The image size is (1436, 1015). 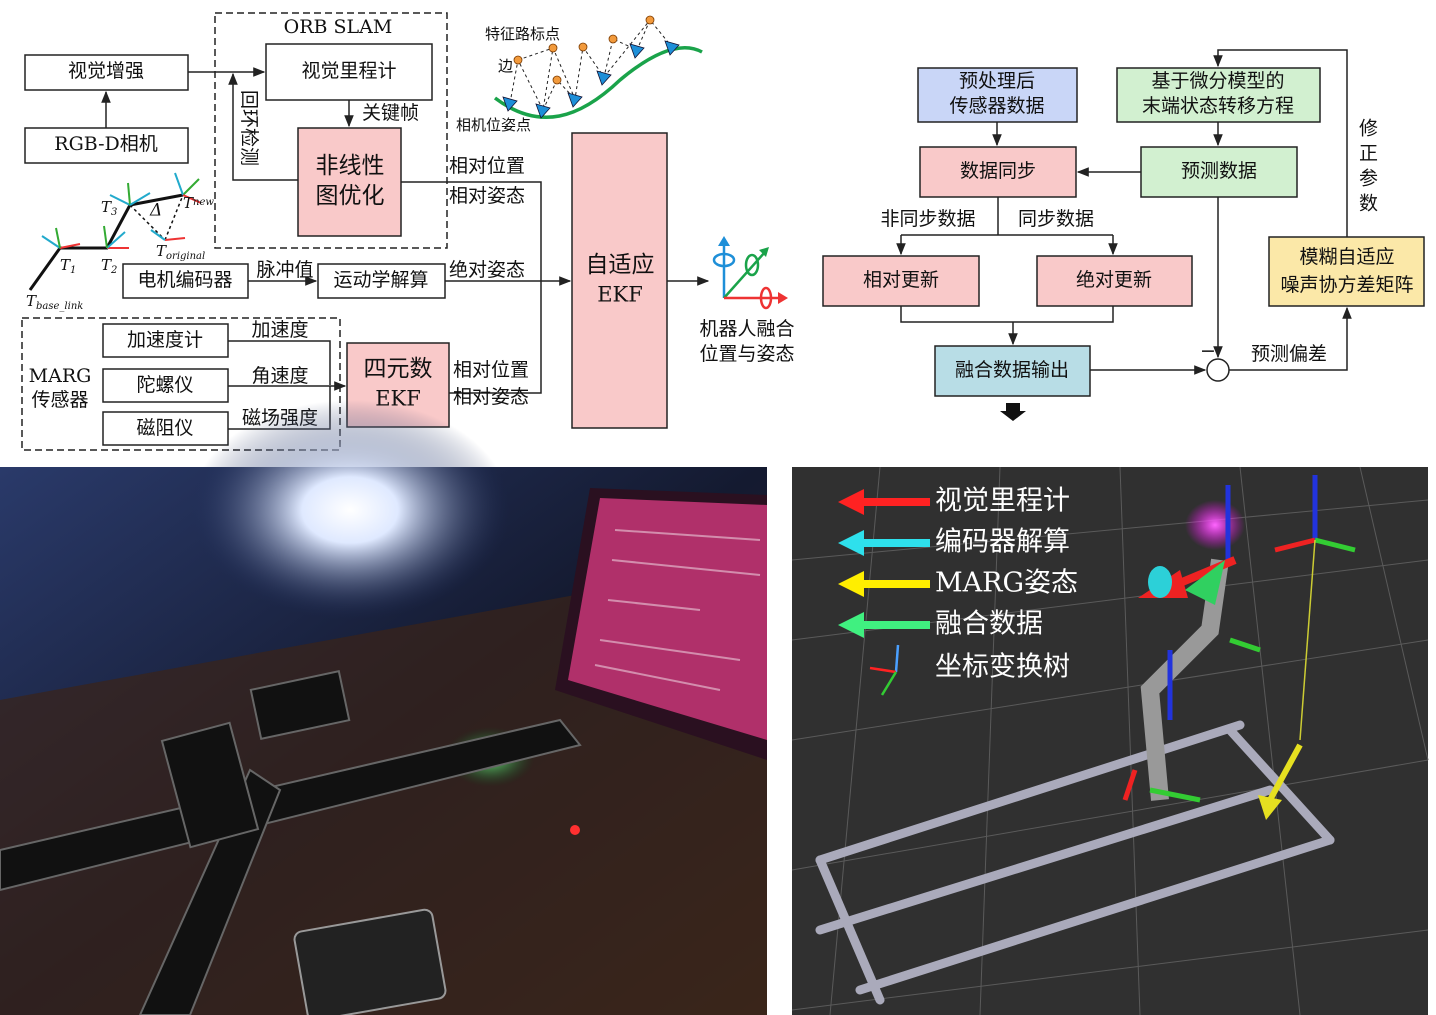 I want to click on node-label: 非线性, so click(x=350, y=166).